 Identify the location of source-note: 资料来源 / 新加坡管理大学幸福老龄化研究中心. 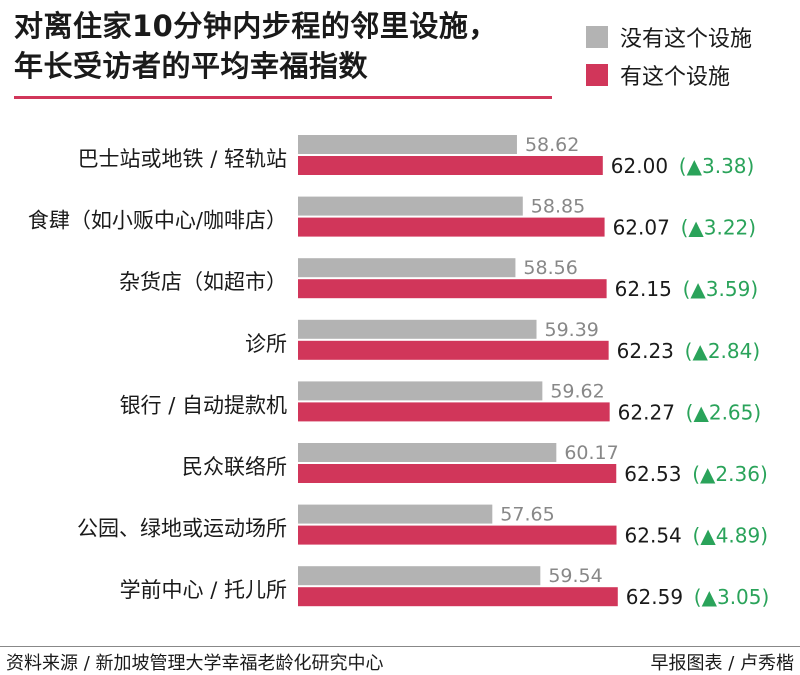
(195, 663).